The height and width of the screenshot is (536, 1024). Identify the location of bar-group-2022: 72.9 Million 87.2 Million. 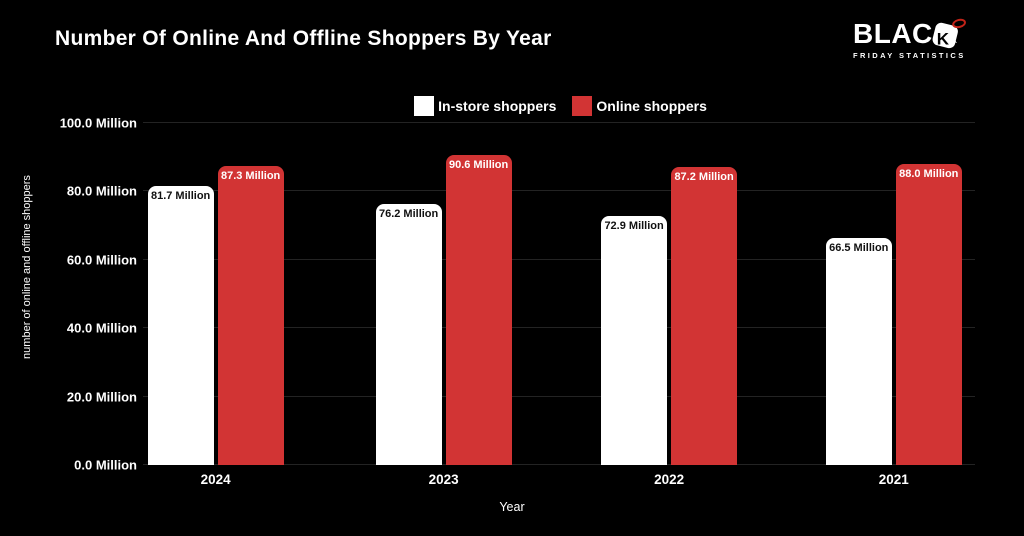
(669, 315).